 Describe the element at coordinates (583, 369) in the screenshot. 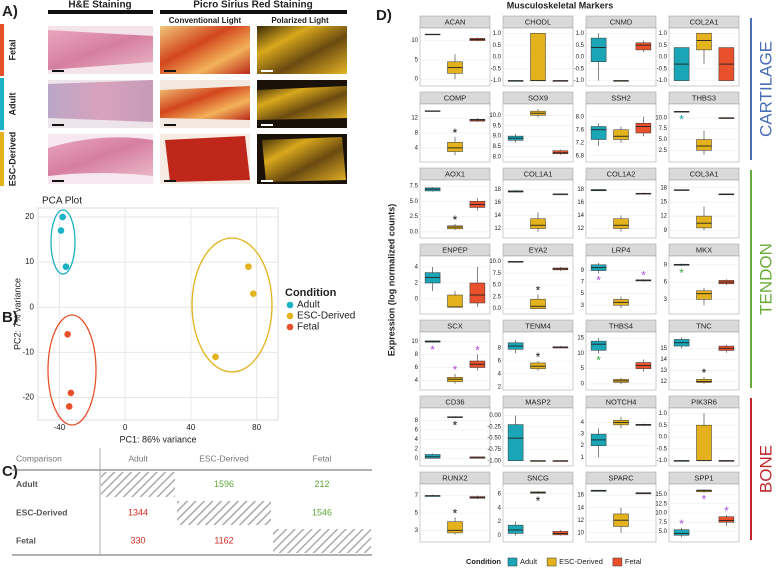

I see `y-tick-label: 5` at that location.